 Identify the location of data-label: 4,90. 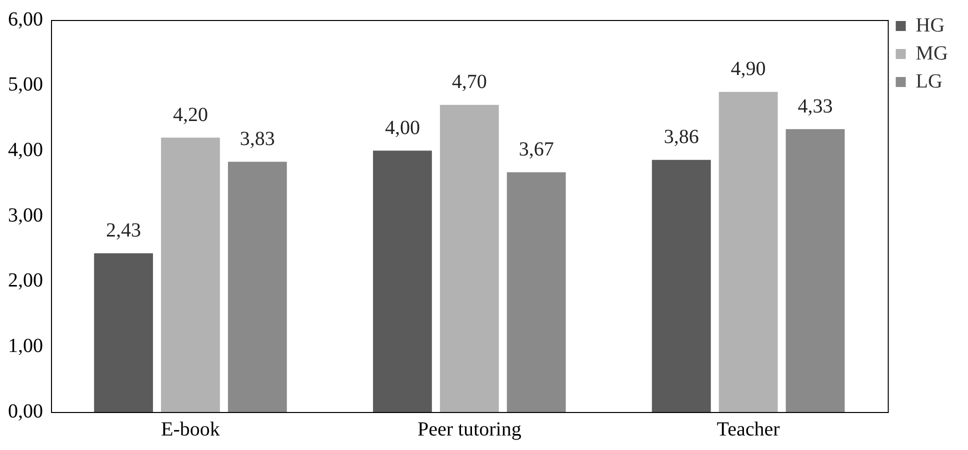
(748, 69).